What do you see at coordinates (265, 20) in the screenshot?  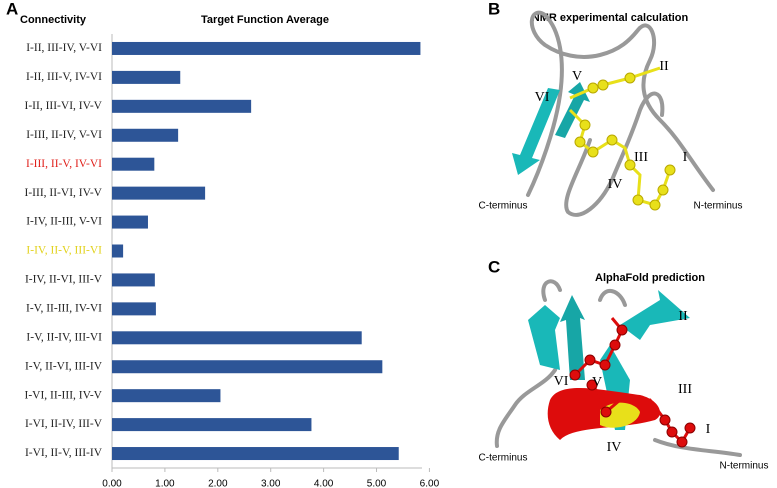 I see `chart-title: Target Function Average` at bounding box center [265, 20].